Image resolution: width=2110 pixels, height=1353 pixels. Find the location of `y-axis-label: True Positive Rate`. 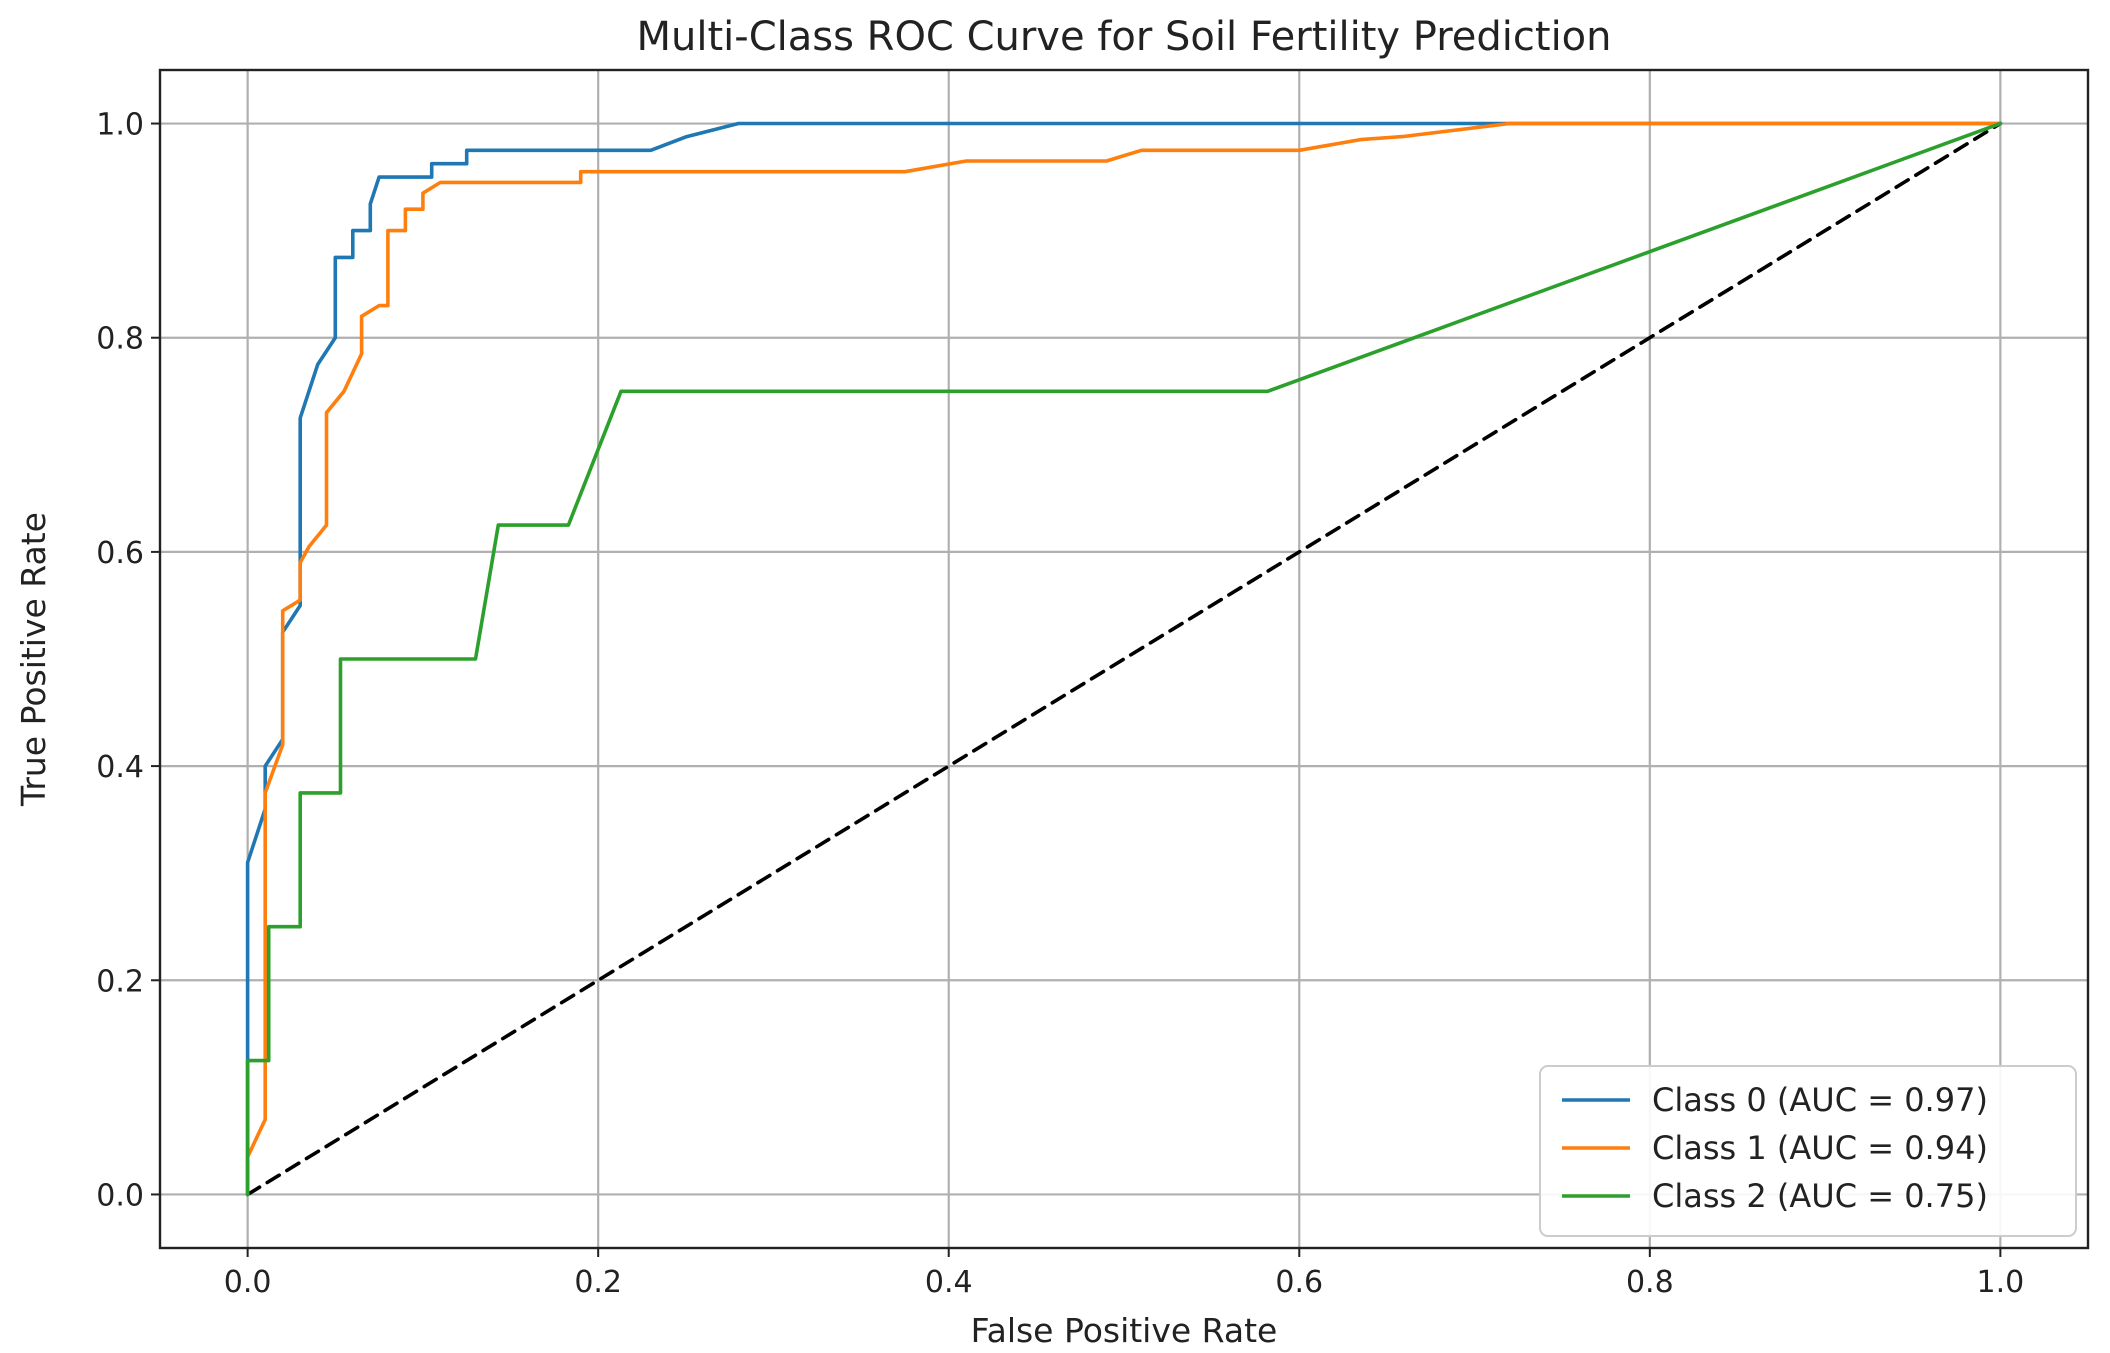

y-axis-label: True Positive Rate is located at coordinates (33, 659).